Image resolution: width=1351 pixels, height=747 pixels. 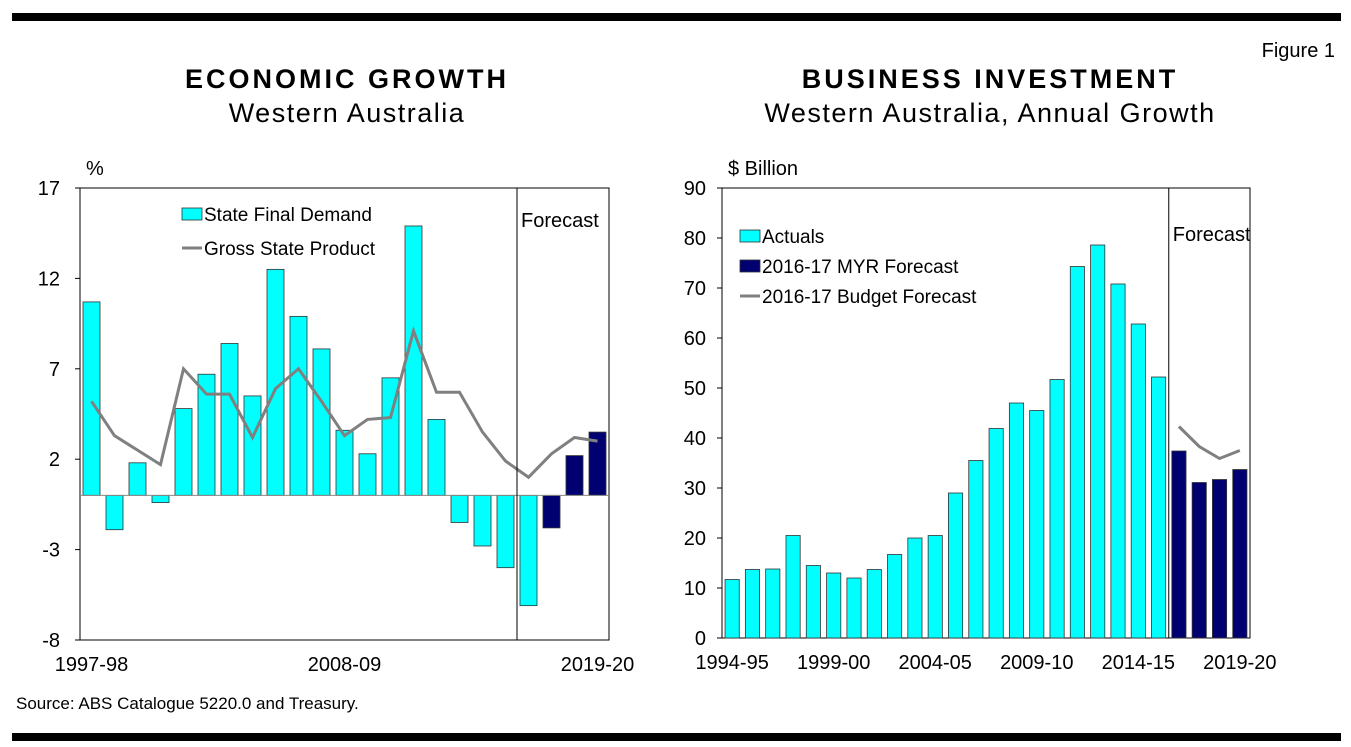 I want to click on investment-y-tick-label: 50, so click(x=695, y=389).